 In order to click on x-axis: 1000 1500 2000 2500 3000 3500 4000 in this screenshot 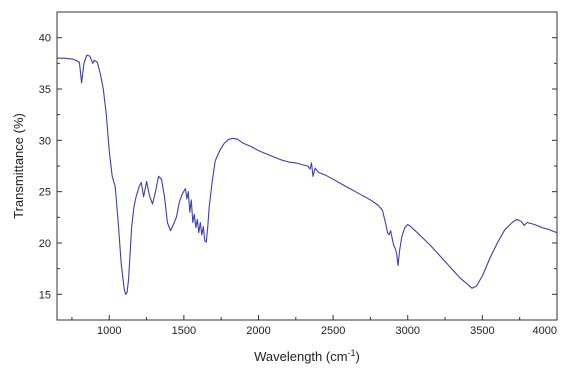, I will do `click(314, 326)`.